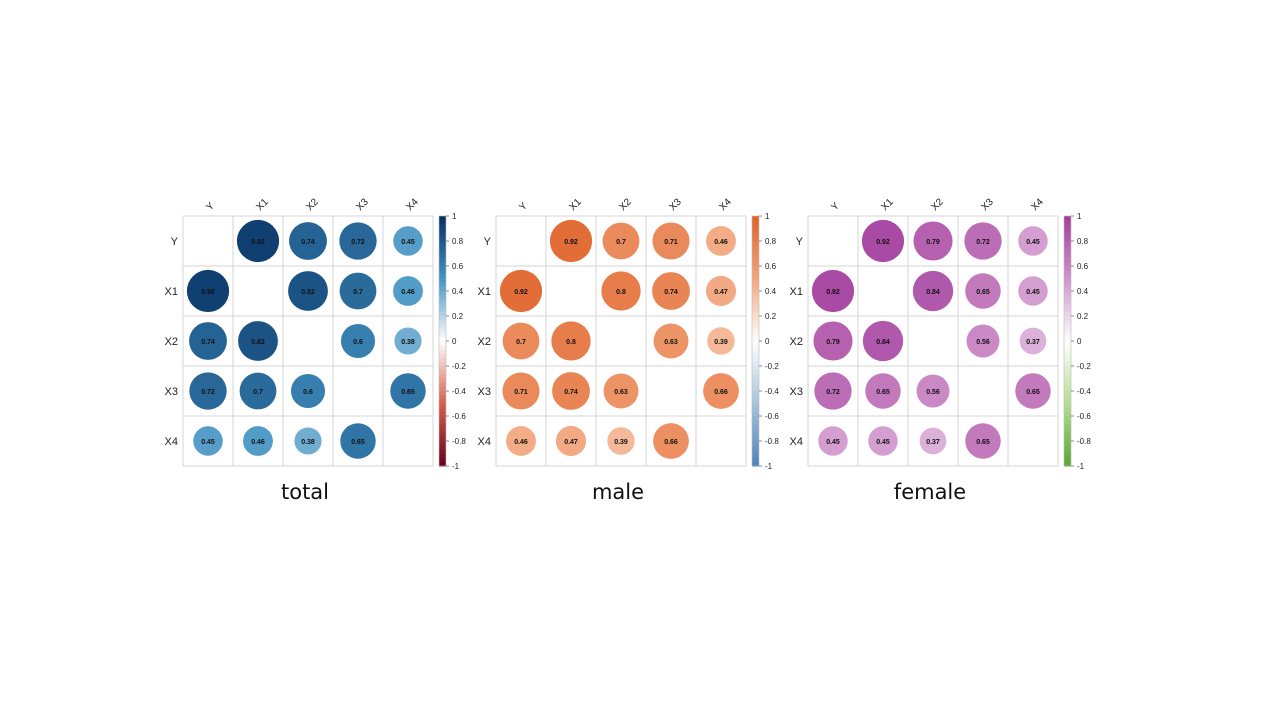  What do you see at coordinates (771, 316) in the screenshot?
I see `colorbar-tick-label: 0.2` at bounding box center [771, 316].